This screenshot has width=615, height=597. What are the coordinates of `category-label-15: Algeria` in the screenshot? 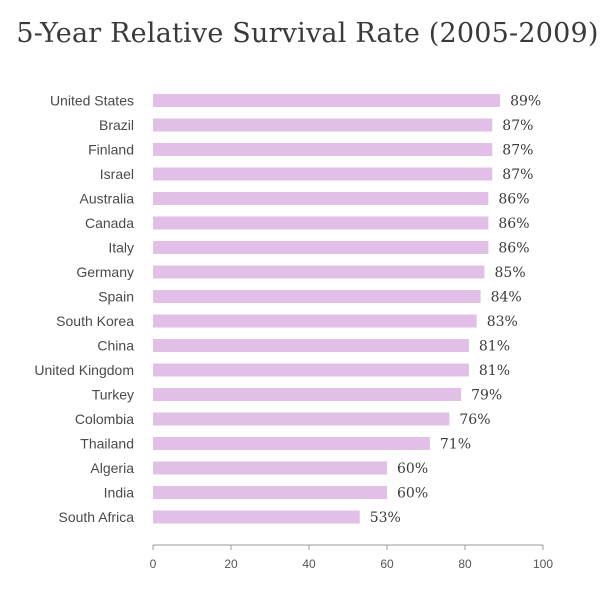 It's located at (112, 468).